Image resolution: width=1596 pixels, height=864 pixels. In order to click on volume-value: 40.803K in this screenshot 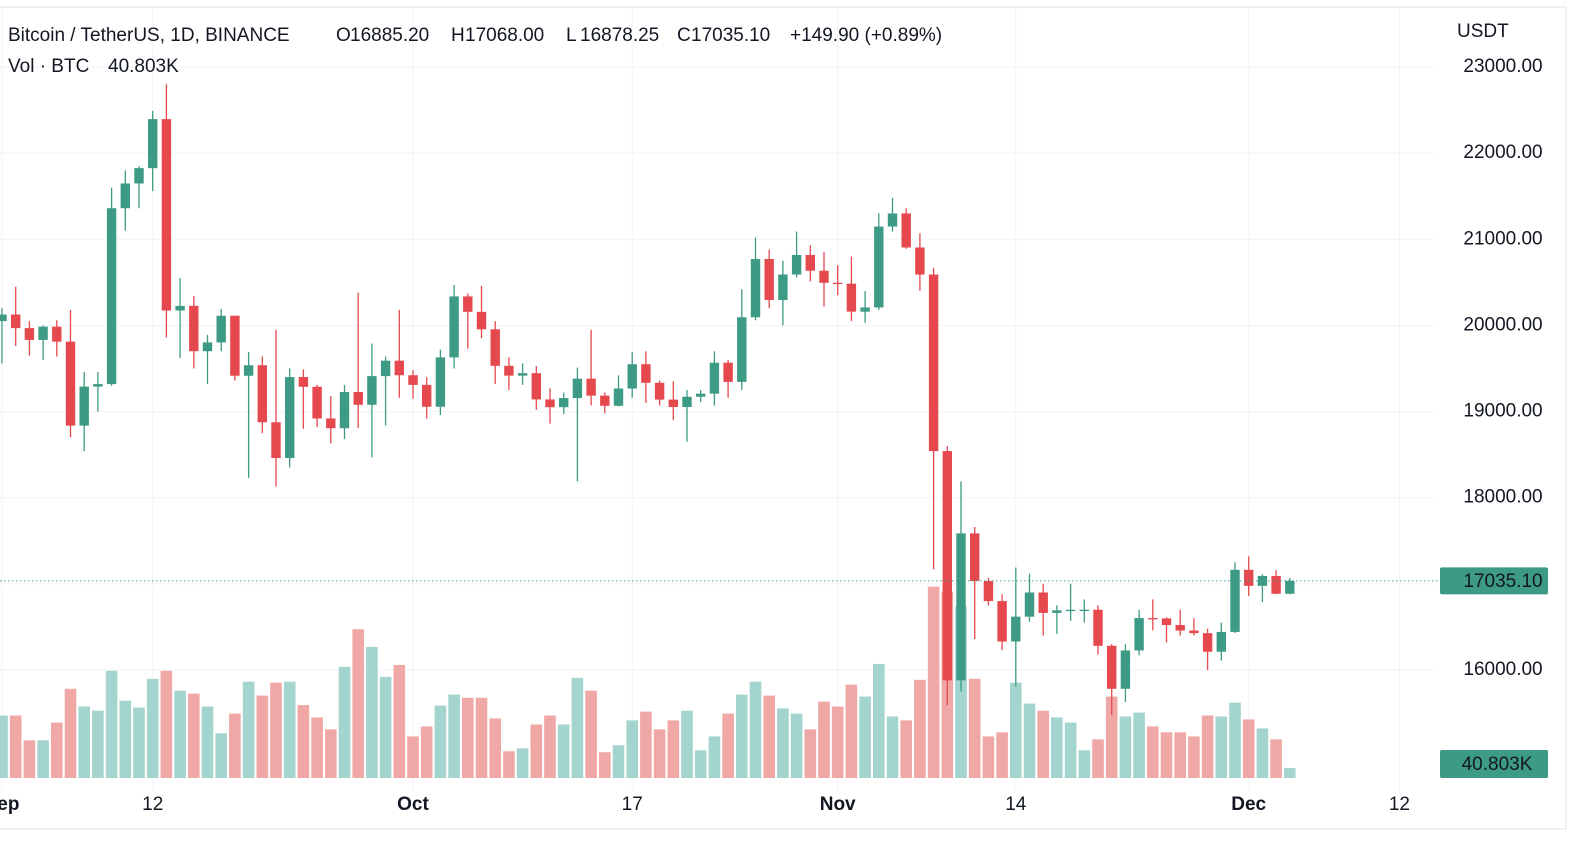, I will do `click(143, 66)`.